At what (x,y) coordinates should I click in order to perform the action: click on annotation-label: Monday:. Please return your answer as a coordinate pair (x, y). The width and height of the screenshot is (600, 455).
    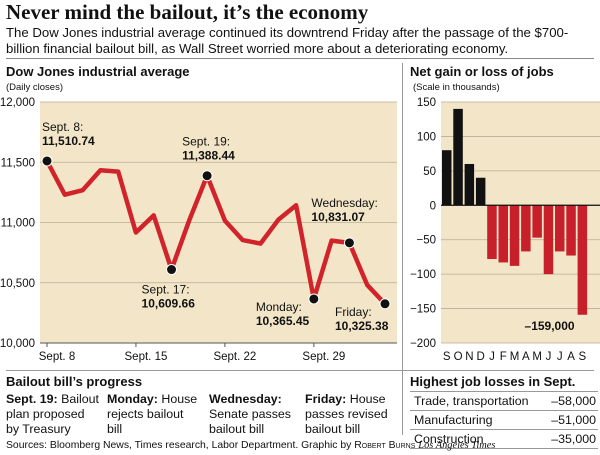
    Looking at the image, I should click on (279, 307).